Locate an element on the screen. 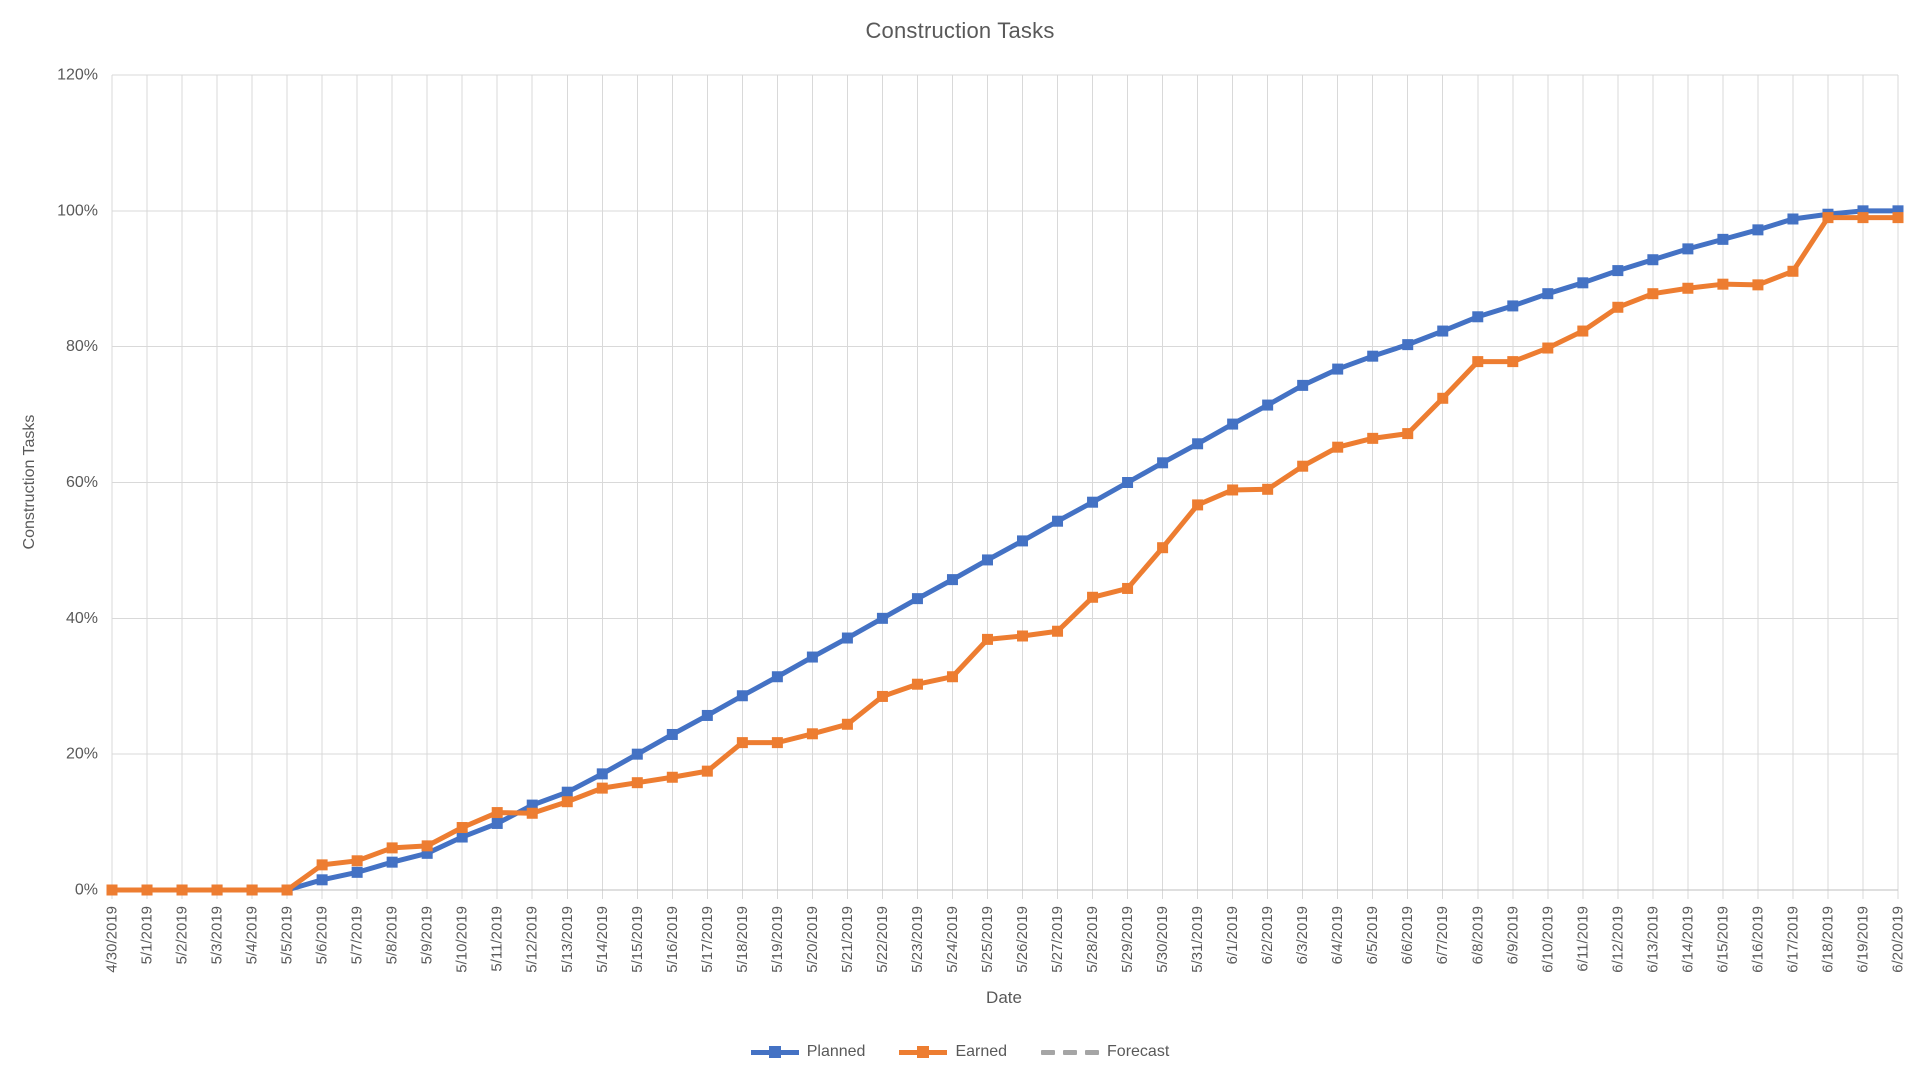 This screenshot has height=1080, width=1920. legend-label-earned: Earned is located at coordinates (981, 1051).